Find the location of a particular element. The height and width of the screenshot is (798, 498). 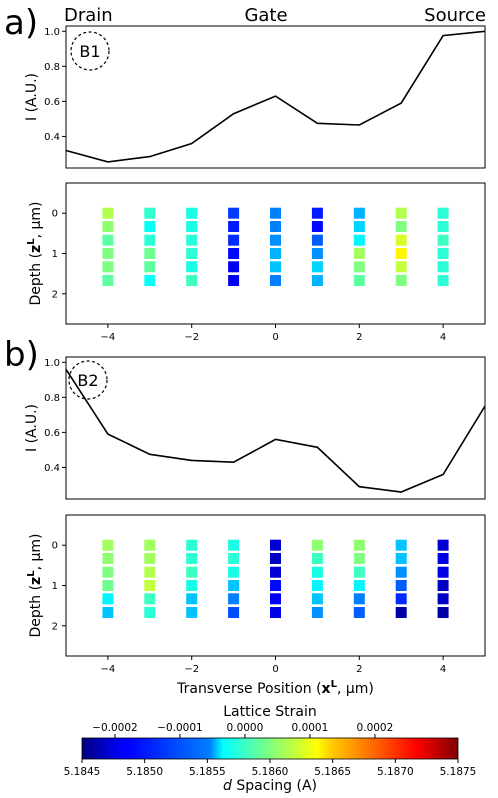

colorbar-bottom-tick-label: 5.1845 is located at coordinates (82, 772).